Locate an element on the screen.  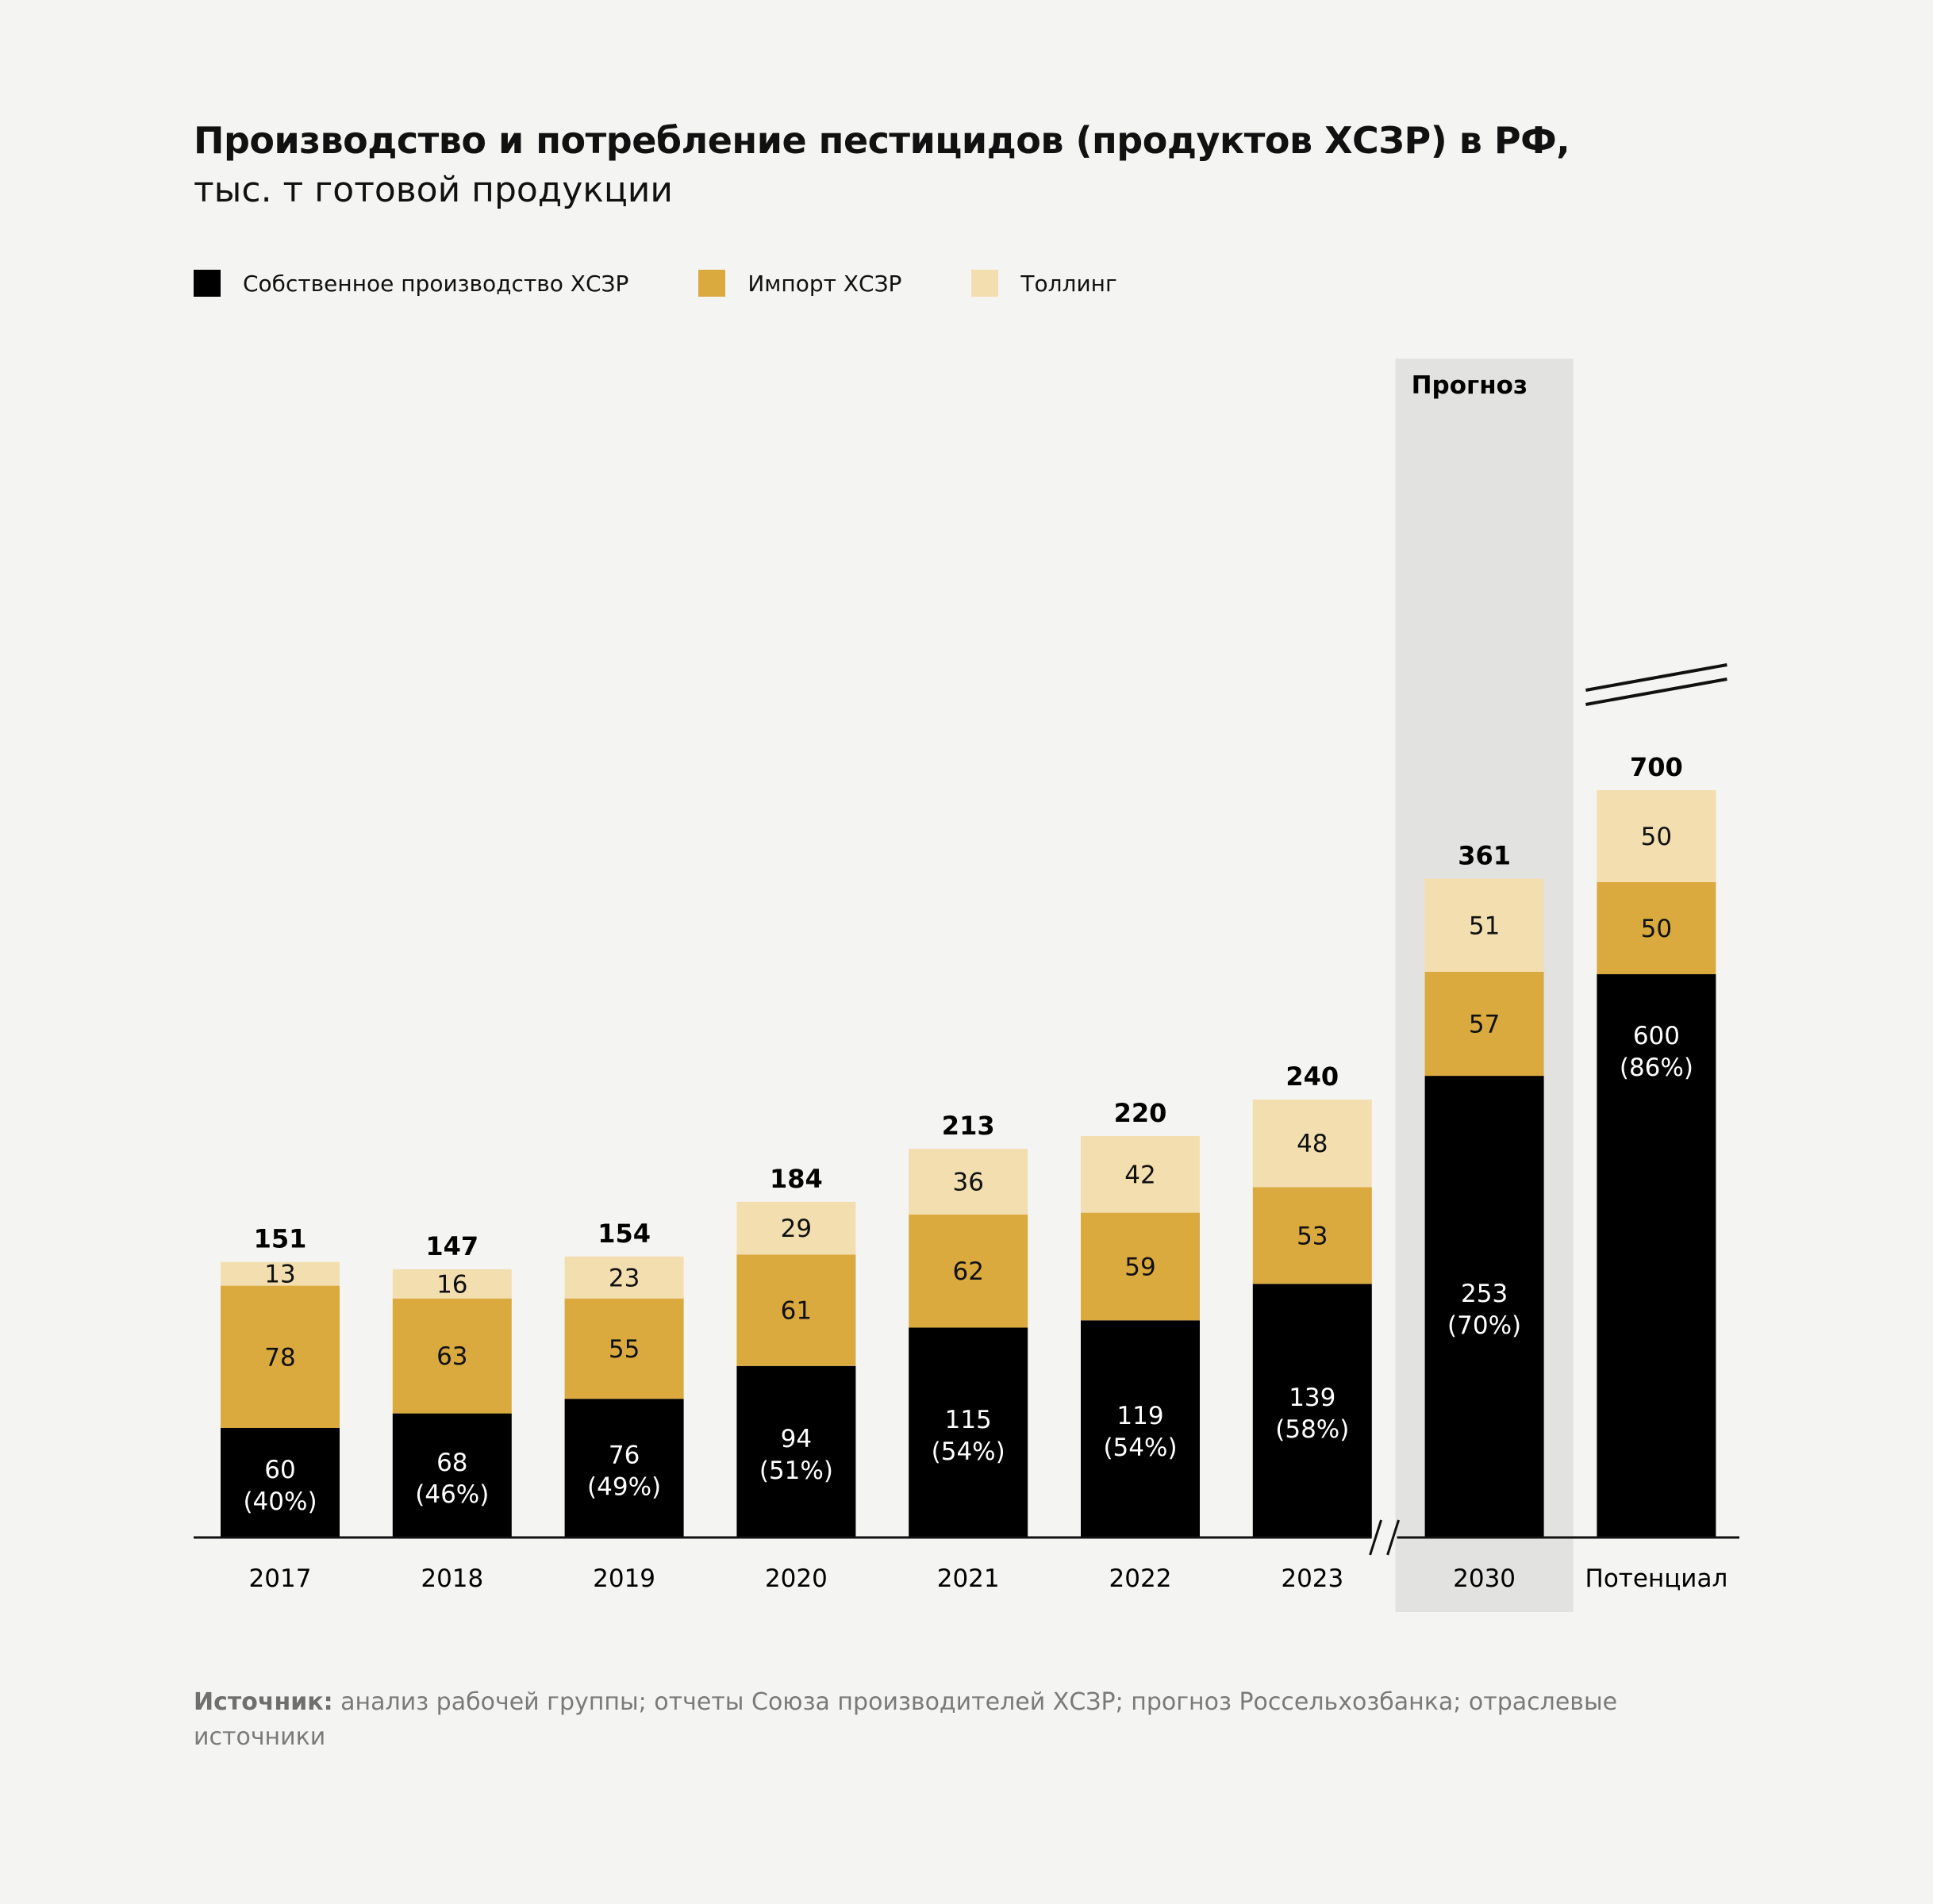
value-label-2023-series-1: 53 is located at coordinates (1312, 1236).